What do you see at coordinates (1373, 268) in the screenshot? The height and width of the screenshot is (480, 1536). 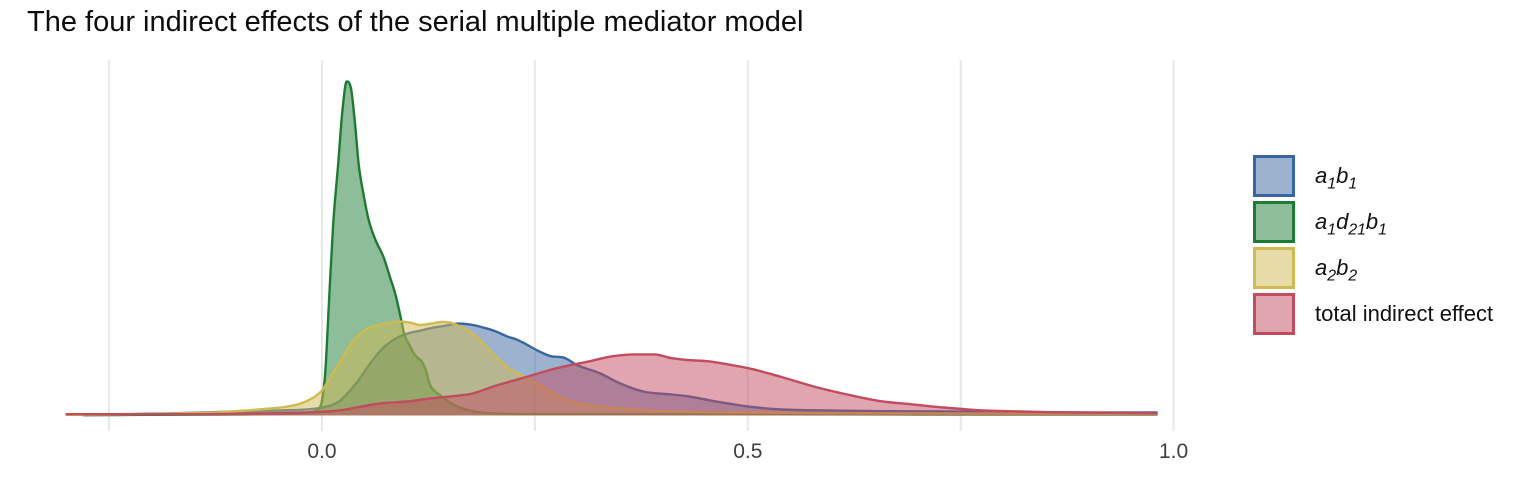 I see `legend-item-a2b2: a2b2` at bounding box center [1373, 268].